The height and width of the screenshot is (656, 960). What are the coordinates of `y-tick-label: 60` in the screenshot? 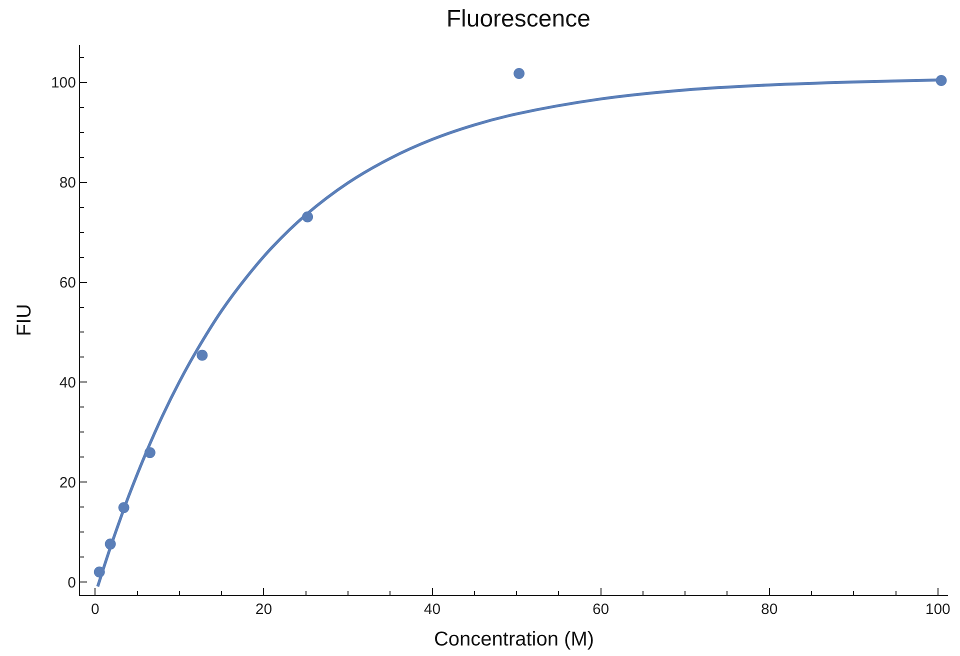 It's located at (67, 283).